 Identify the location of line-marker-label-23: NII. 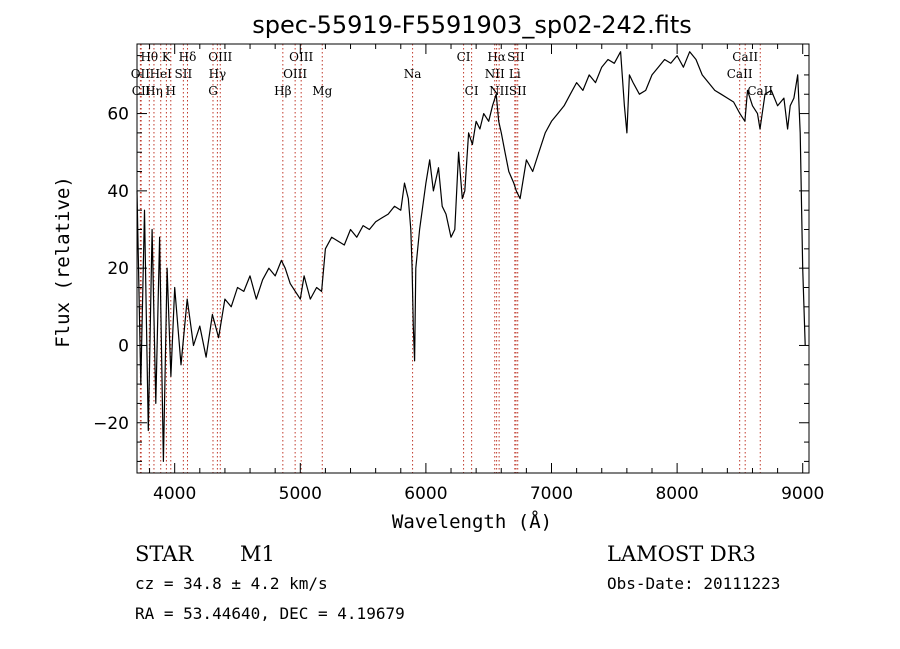
(499, 91).